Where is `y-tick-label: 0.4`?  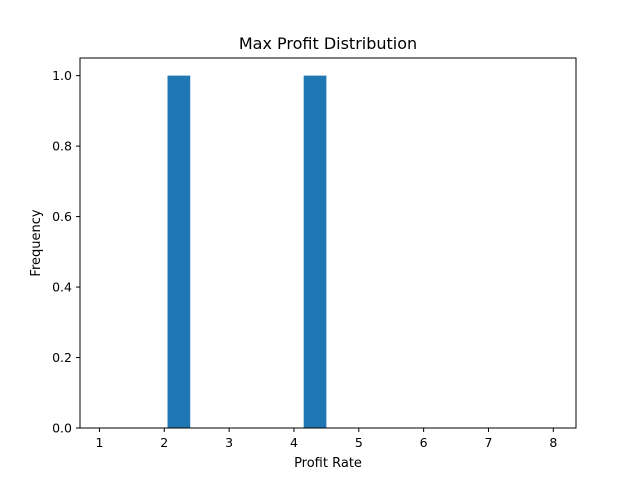 y-tick-label: 0.4 is located at coordinates (62, 287).